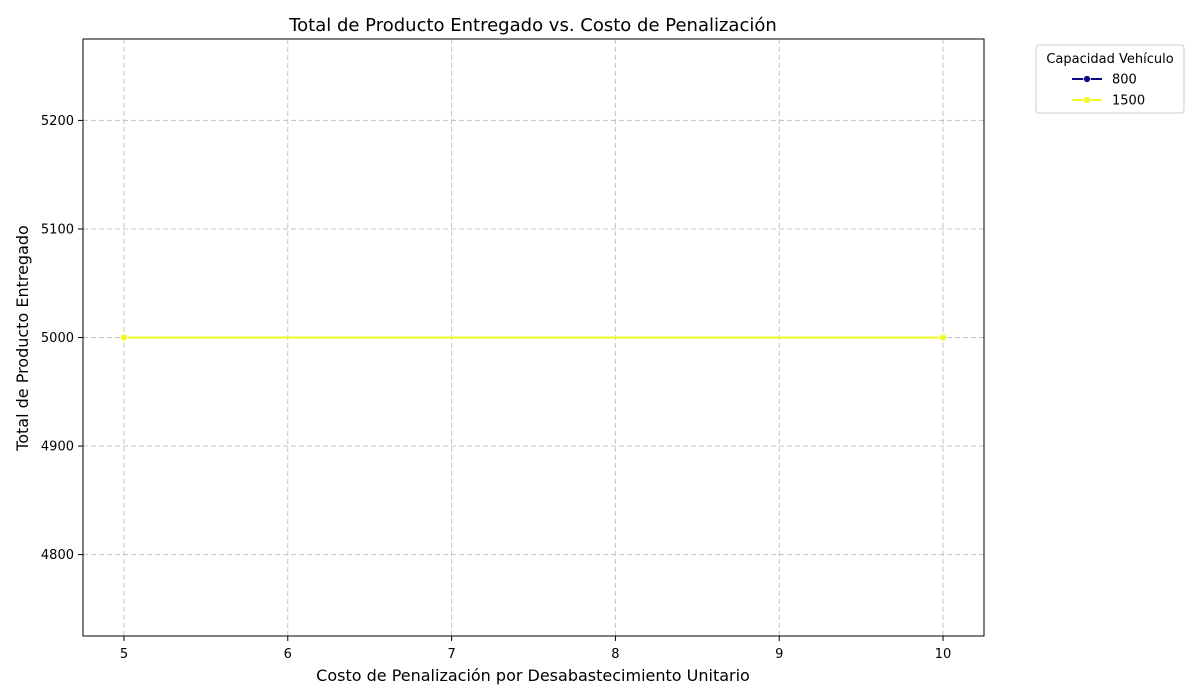 This screenshot has width=1200, height=700. I want to click on legend-entry-label: 1500, so click(1128, 101).